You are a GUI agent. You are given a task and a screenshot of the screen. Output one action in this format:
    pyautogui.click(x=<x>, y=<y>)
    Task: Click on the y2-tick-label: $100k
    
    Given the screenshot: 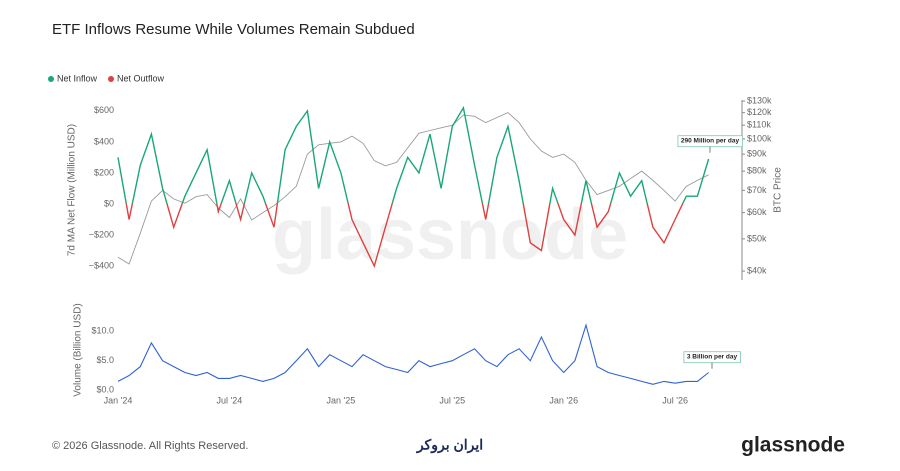 What is the action you would take?
    pyautogui.click(x=759, y=138)
    